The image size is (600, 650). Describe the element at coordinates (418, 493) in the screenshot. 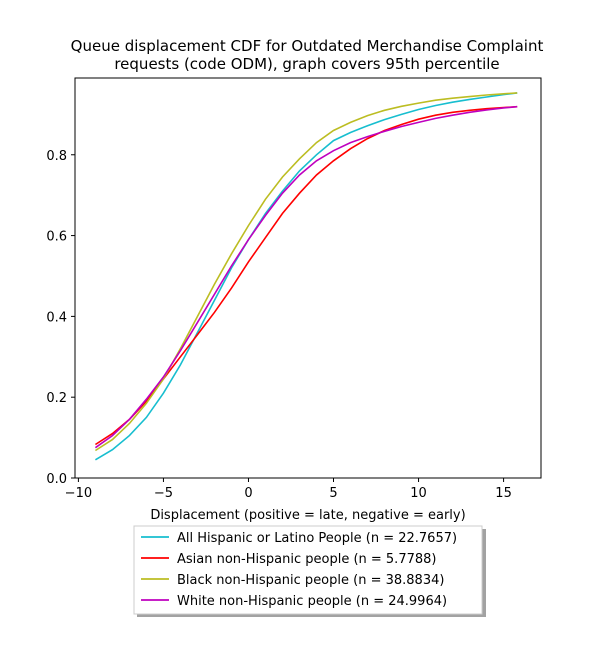

I see `x-tick-label: 10` at that location.